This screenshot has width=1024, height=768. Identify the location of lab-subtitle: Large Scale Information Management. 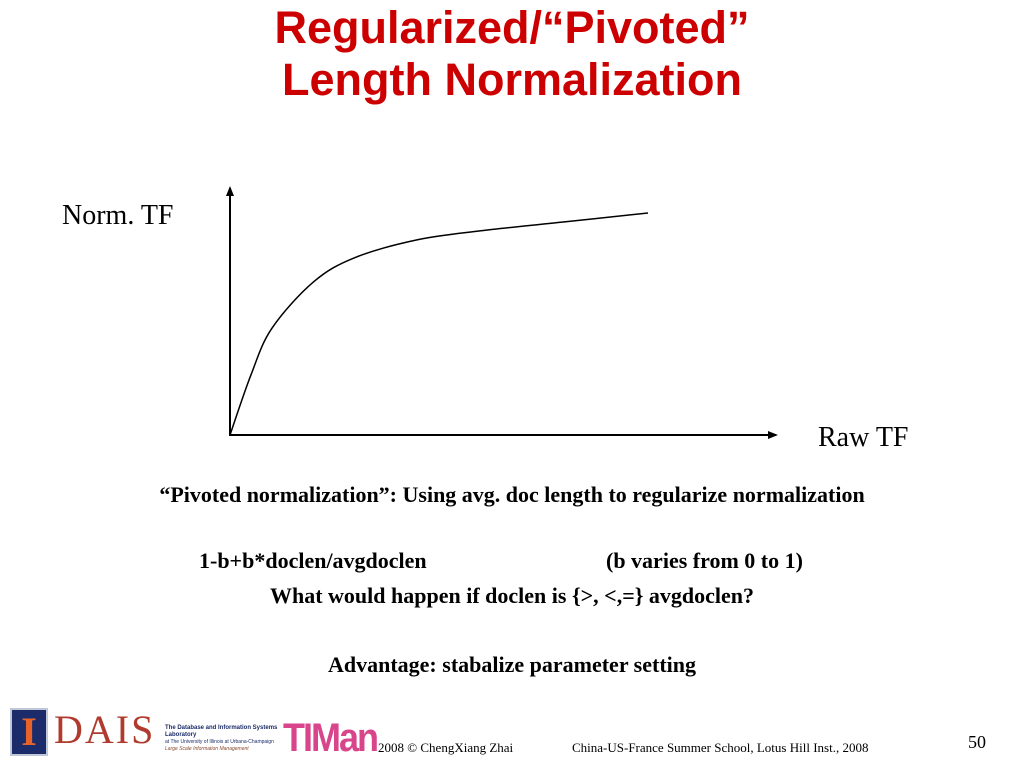
(207, 749).